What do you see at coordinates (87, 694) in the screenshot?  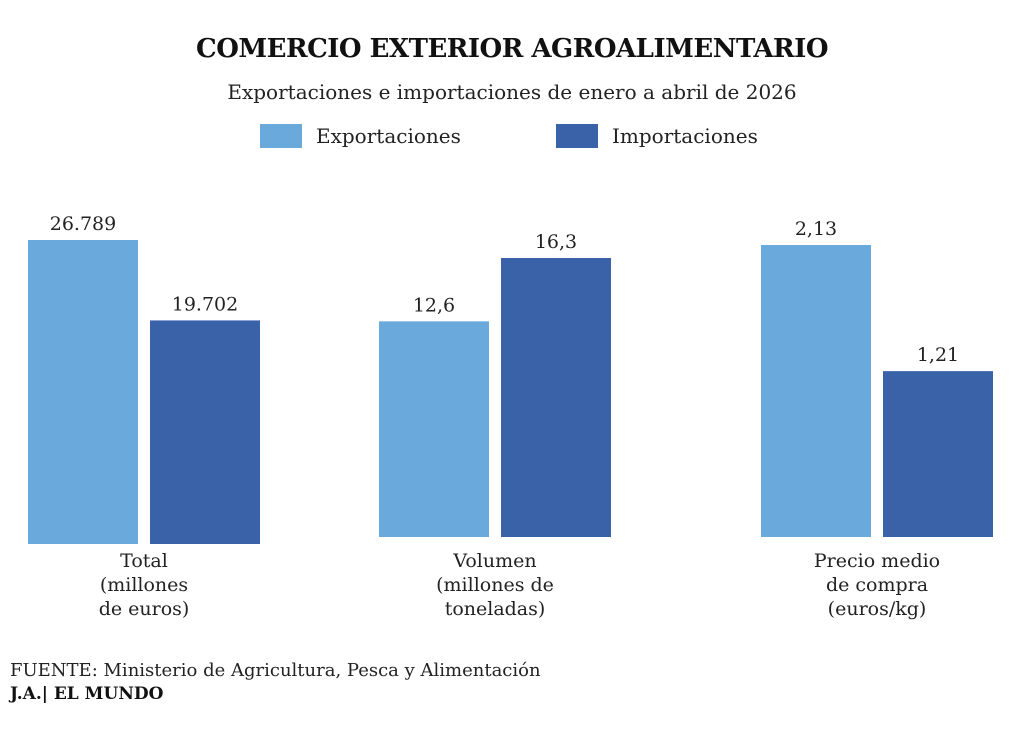 I see `credit: J.A.| EL MUNDO` at bounding box center [87, 694].